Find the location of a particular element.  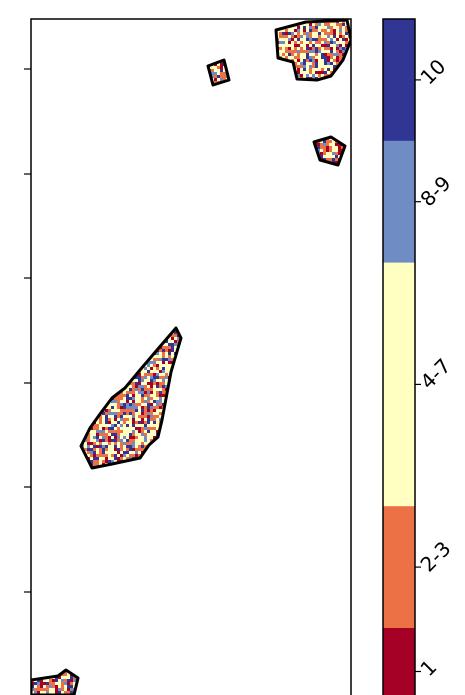

colorbar-ticks: 10 8-9 4-7 2-3 1 is located at coordinates (435, 367).